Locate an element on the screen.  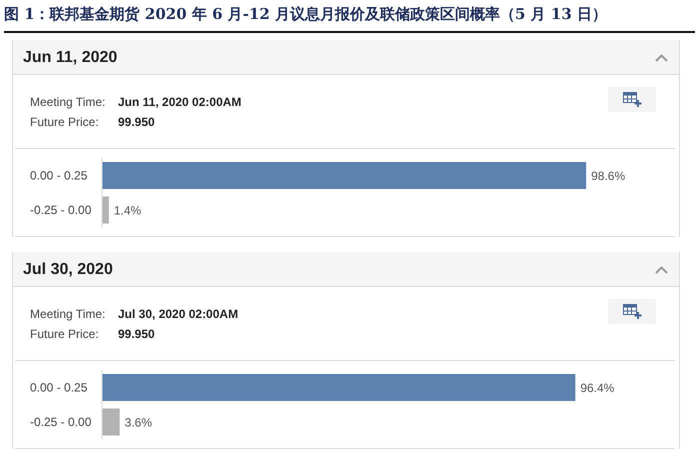
data-label: 96.4% is located at coordinates (597, 387).